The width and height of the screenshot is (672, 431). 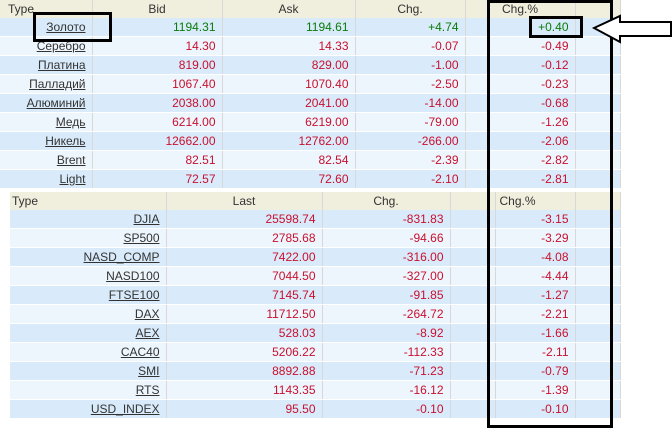 I want to click on instrument-cell: USD_INDEX, so click(x=88, y=409).